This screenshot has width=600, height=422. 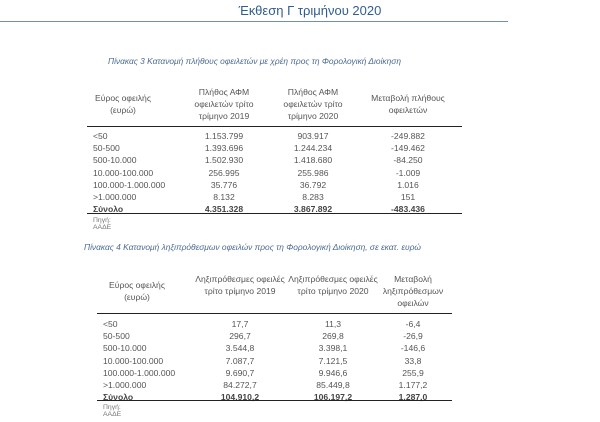 I want to click on table-row: <50 1.153.799 903.917 -249.882, so click(x=300, y=136).